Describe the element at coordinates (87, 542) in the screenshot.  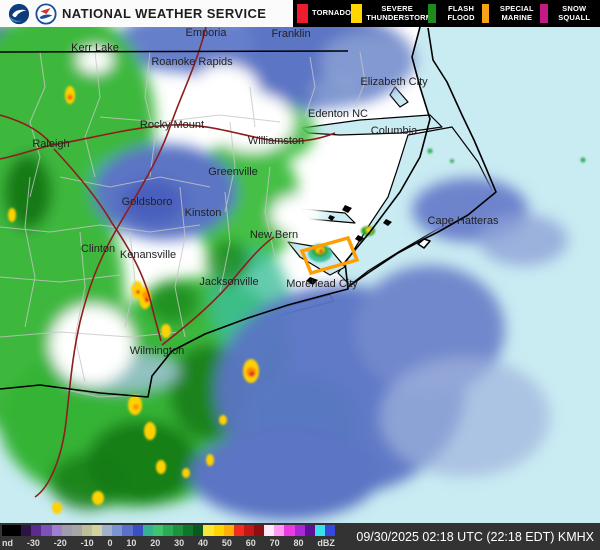
I see `scale-label: -10` at that location.